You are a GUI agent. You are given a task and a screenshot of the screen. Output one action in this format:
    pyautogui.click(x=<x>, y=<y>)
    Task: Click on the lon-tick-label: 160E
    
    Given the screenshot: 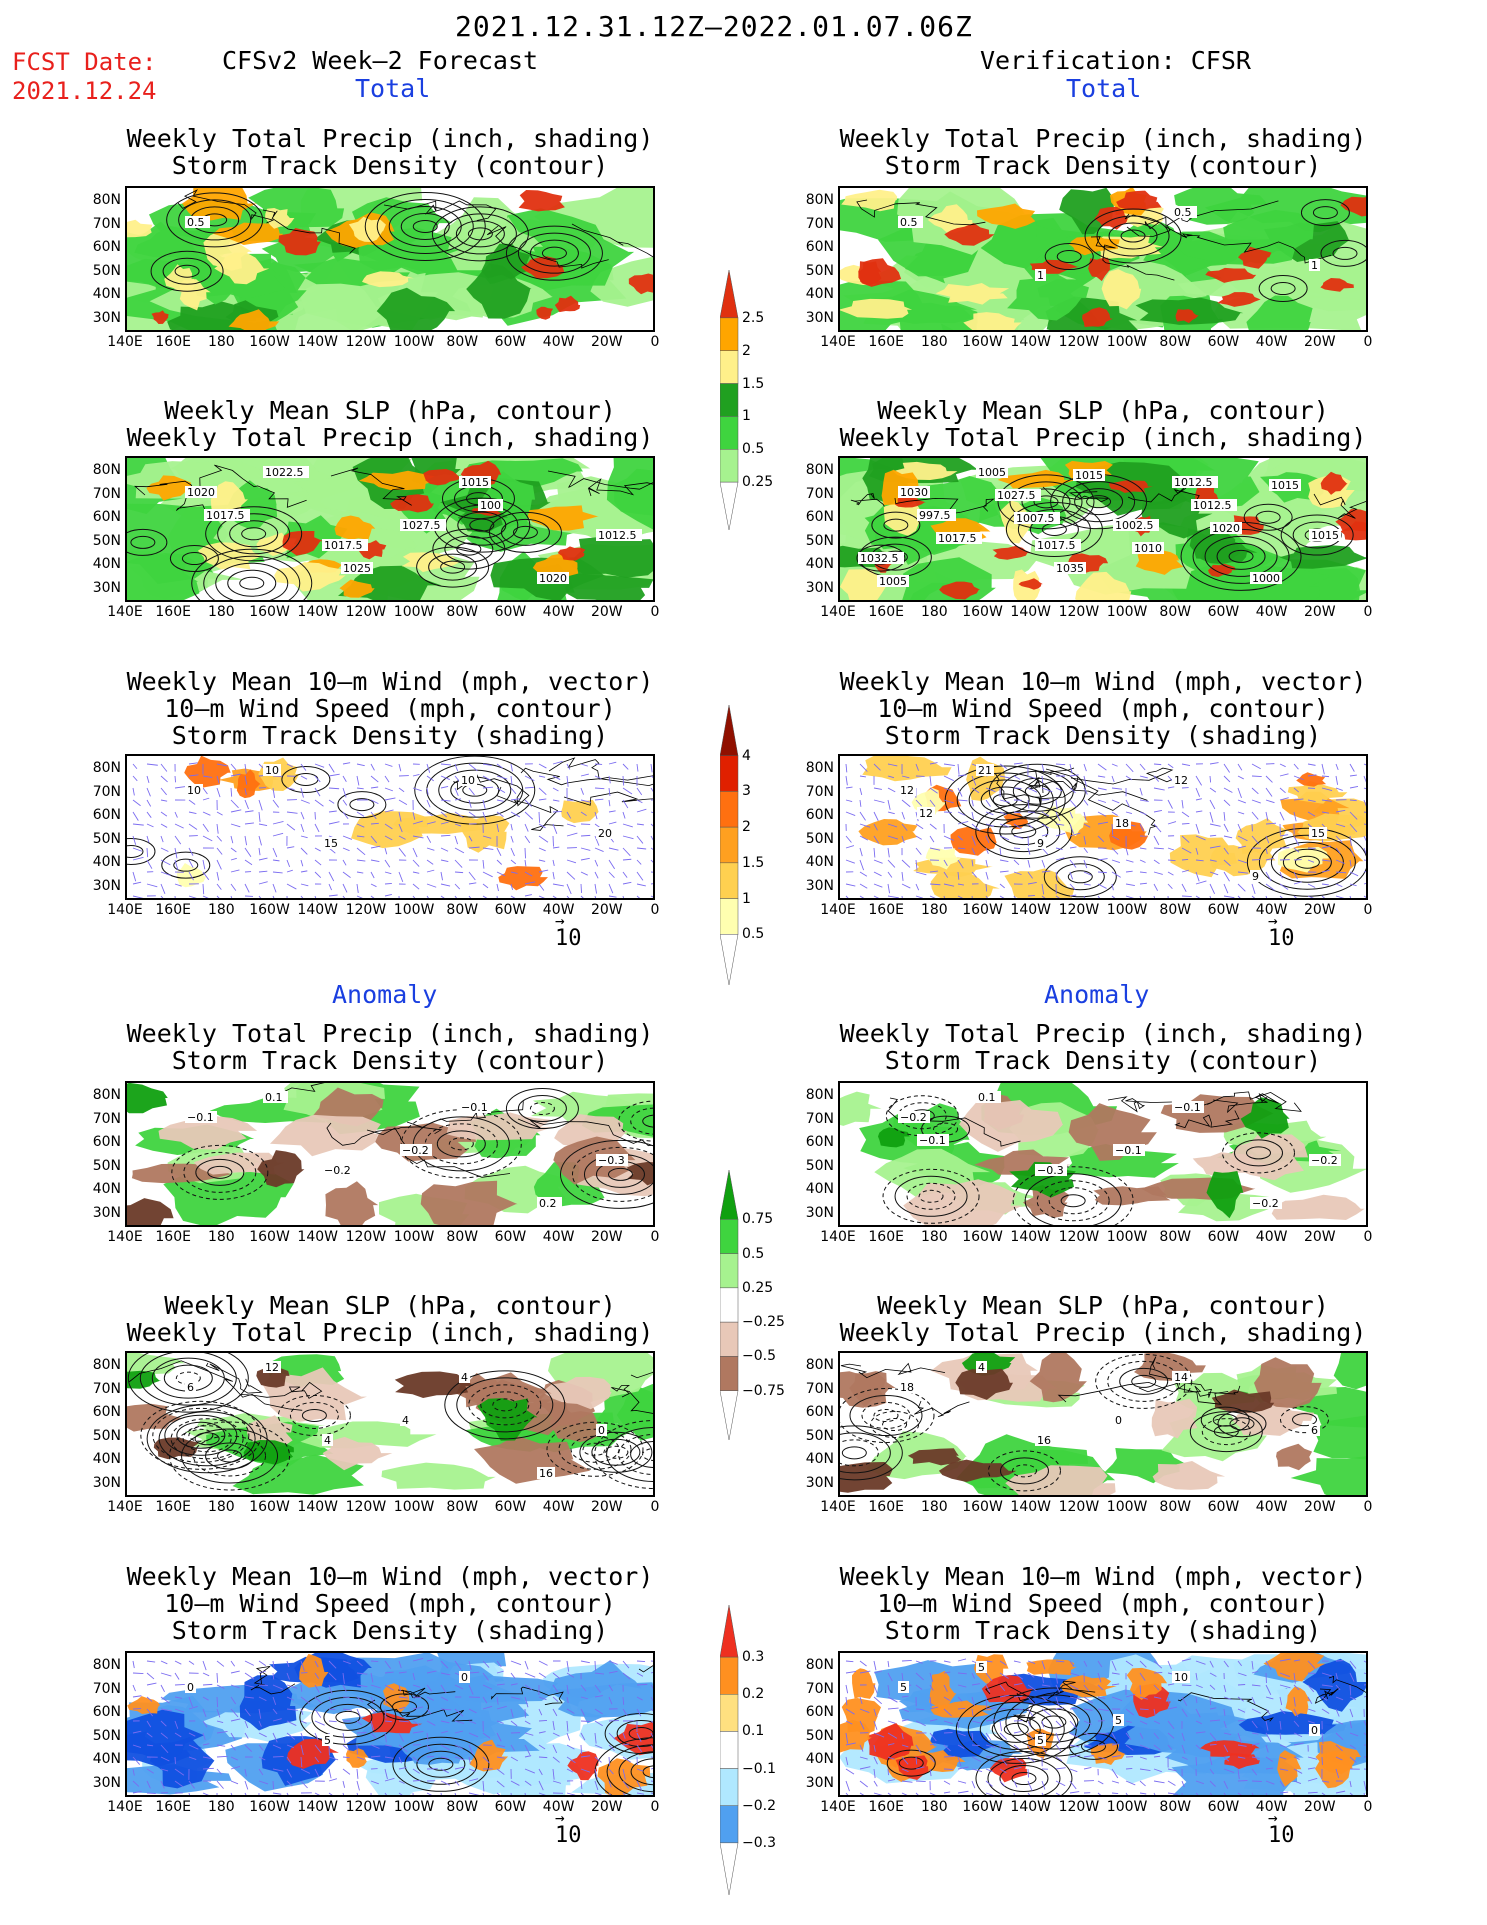 What is the action you would take?
    pyautogui.click(x=173, y=1507)
    